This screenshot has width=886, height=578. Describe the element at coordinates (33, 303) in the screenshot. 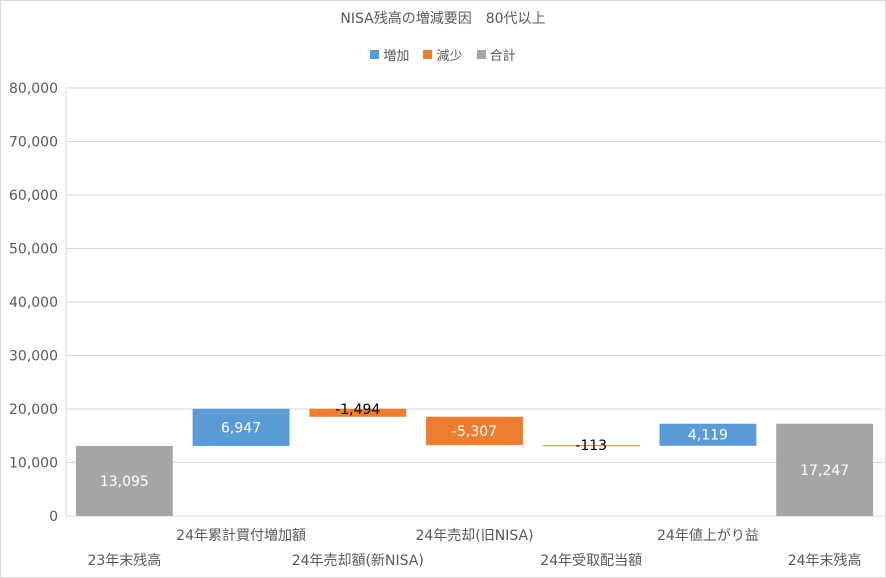

I see `y-tick-label: 40,000` at that location.